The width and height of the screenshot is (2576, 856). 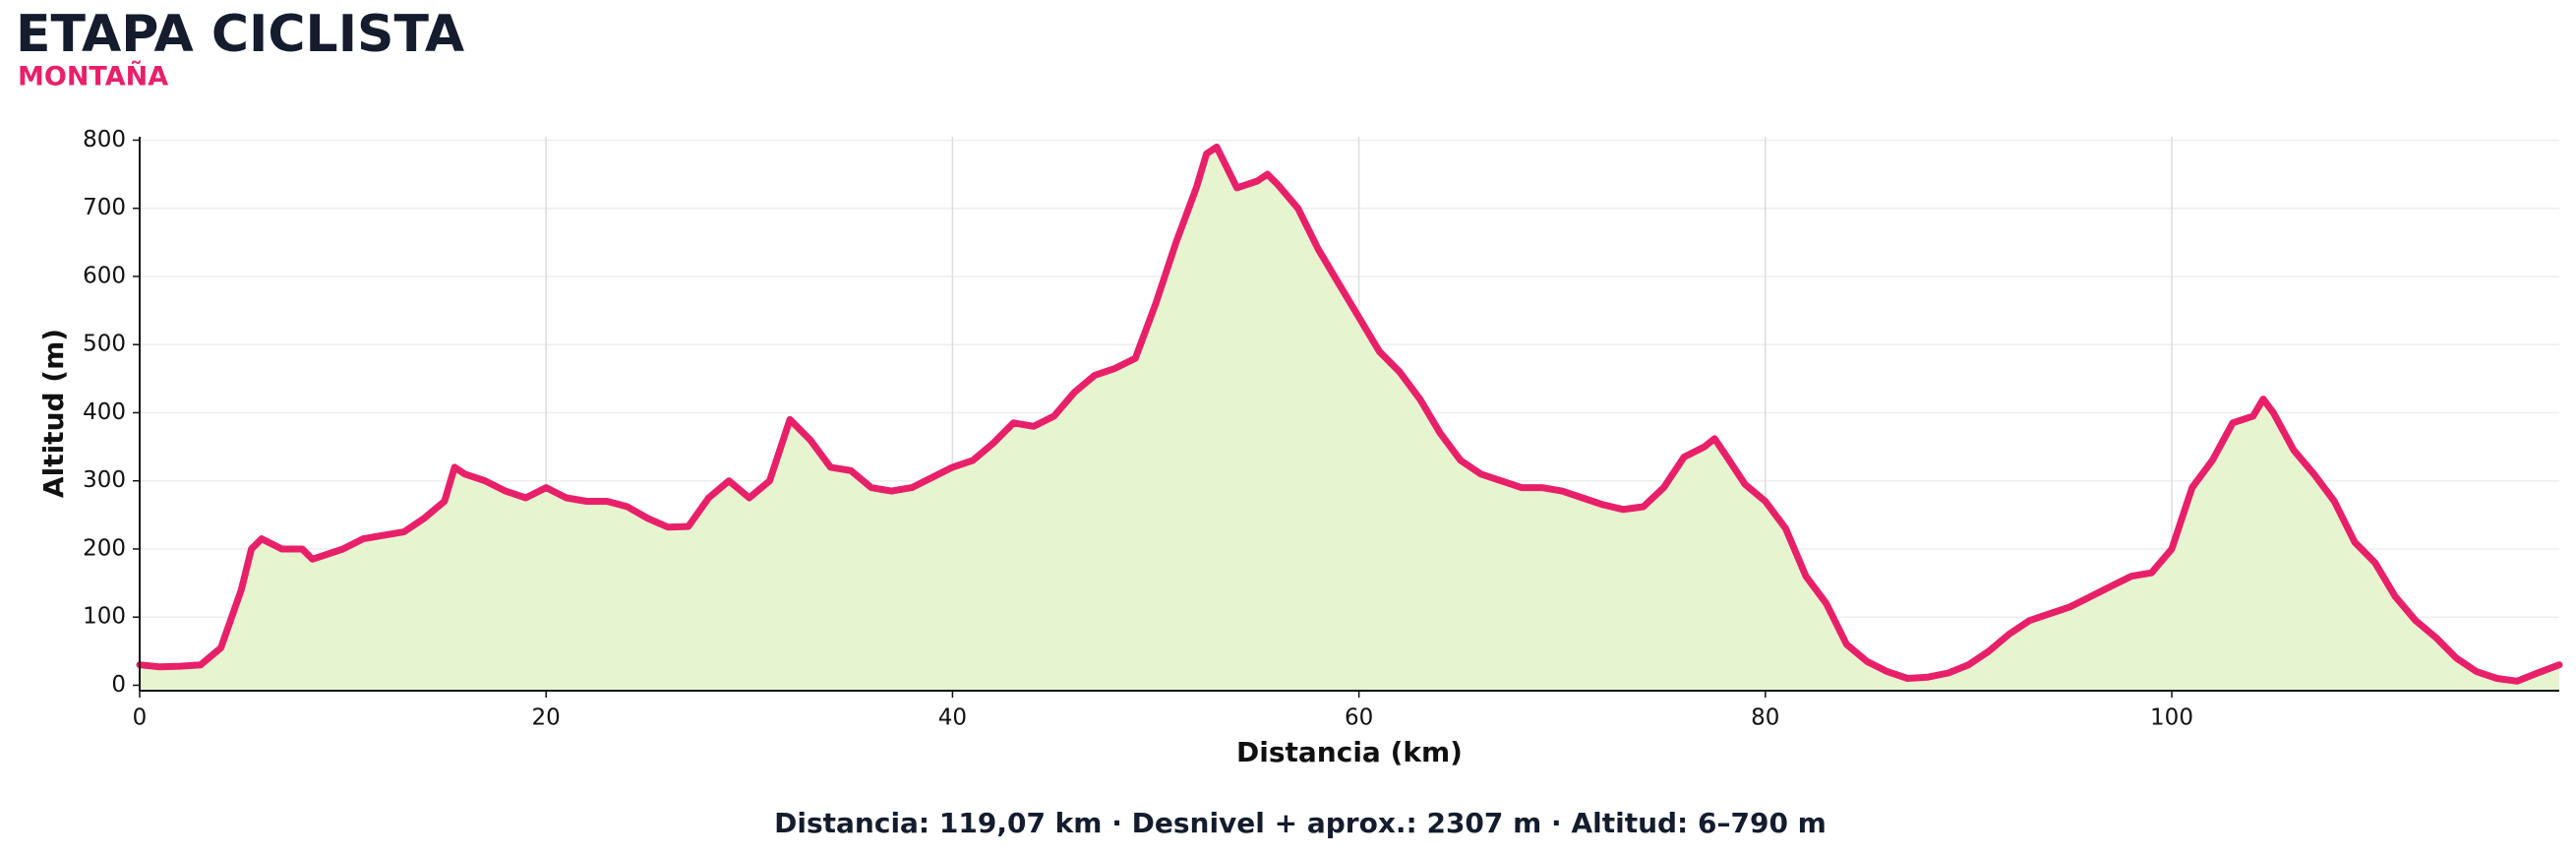 I want to click on y-tick-label: 600, so click(x=104, y=275).